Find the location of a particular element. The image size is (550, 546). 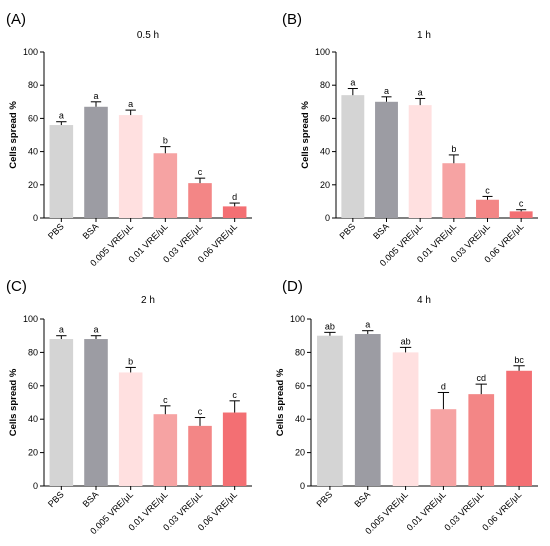

panel-title: 0.5 h is located at coordinates (148, 35).